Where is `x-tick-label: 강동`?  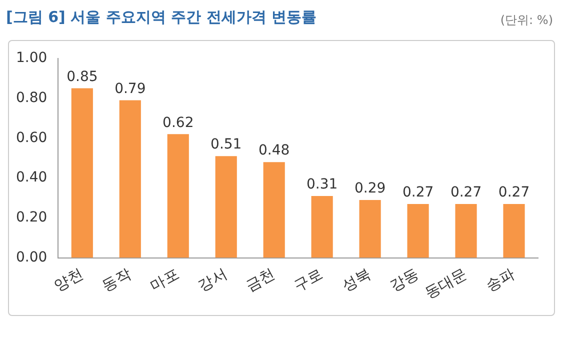
x-tick-label: 강동 is located at coordinates (404, 279).